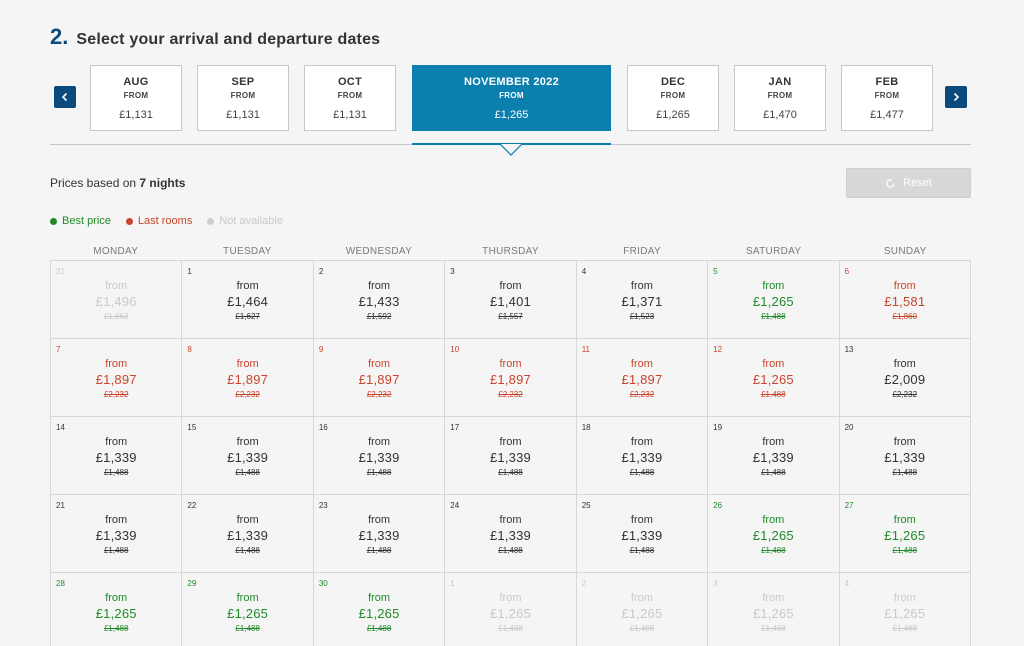 The height and width of the screenshot is (646, 1024). What do you see at coordinates (59, 36) in the screenshot?
I see `step-number: 2.` at bounding box center [59, 36].